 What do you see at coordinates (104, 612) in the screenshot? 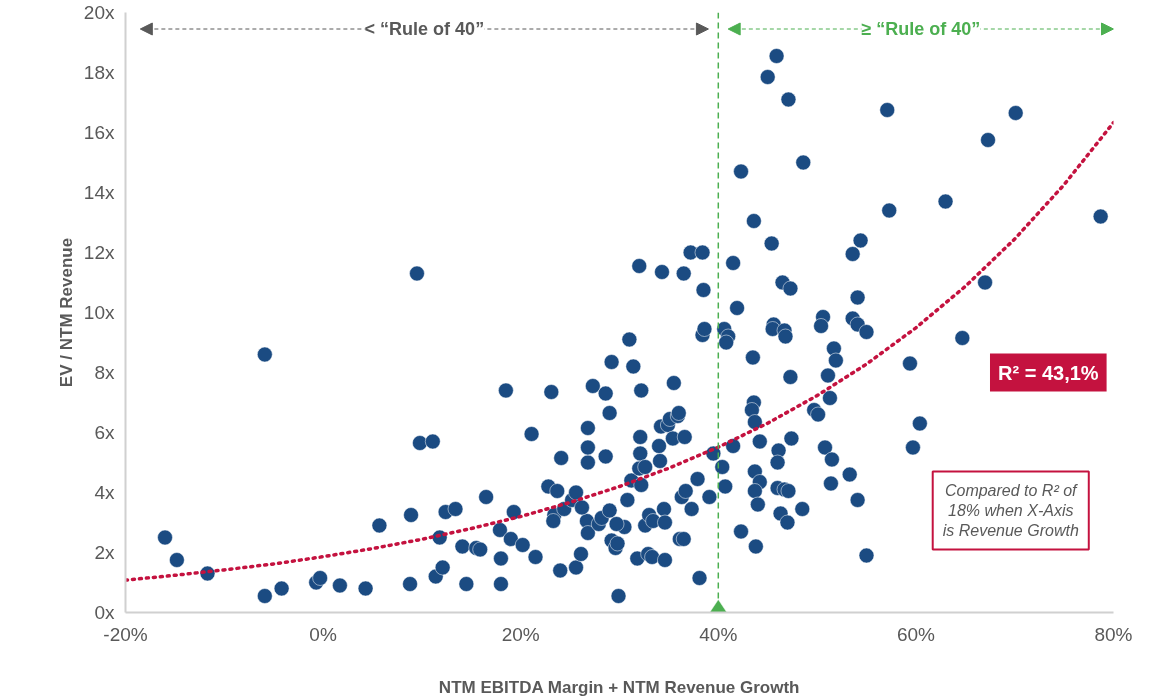
I see `y-tick-label: 0x` at bounding box center [104, 612].